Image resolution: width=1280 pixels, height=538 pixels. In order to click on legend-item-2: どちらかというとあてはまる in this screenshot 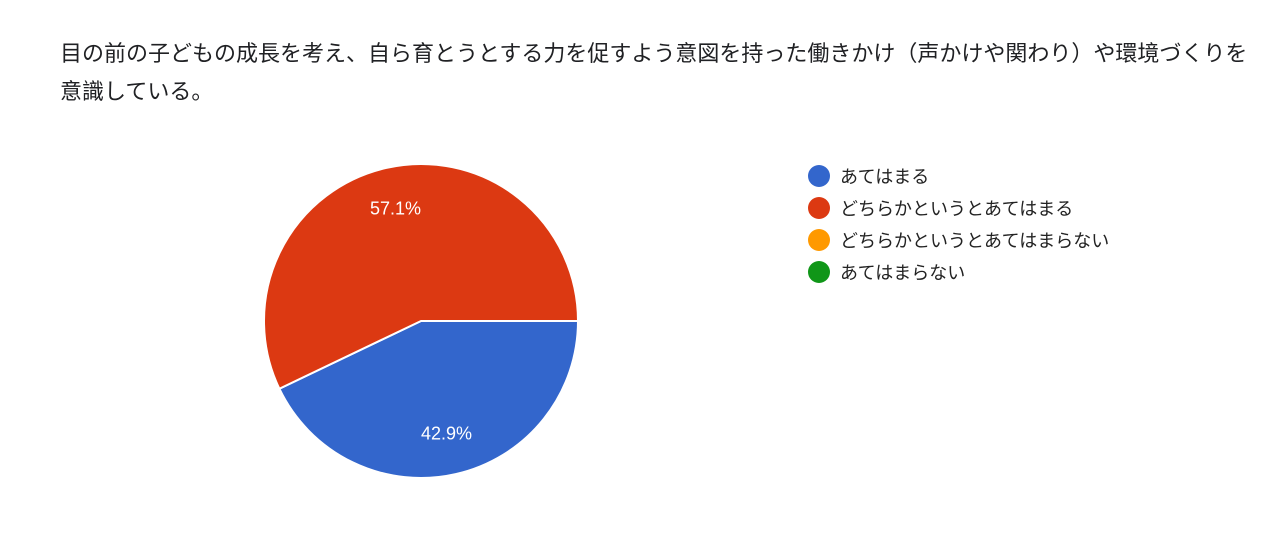, I will do `click(958, 208)`.